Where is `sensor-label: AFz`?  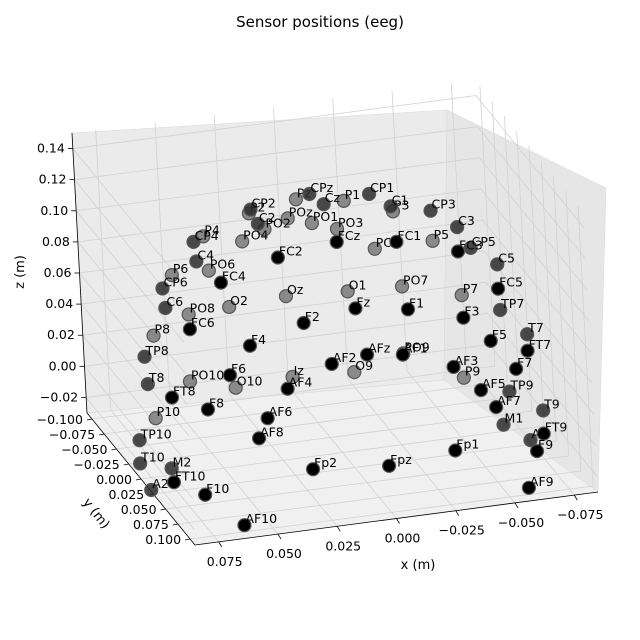
sensor-label: AFz is located at coordinates (379, 348).